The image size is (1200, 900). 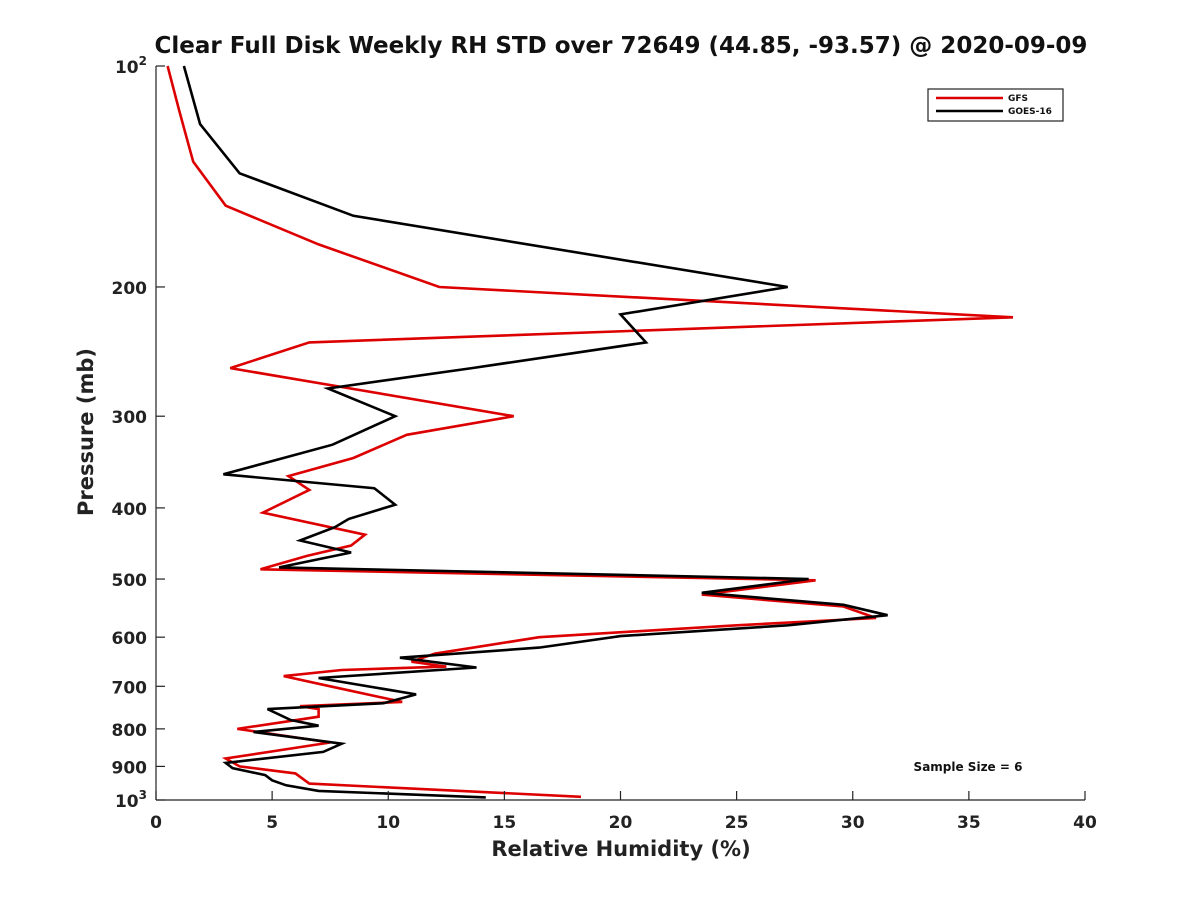 What do you see at coordinates (1085, 823) in the screenshot?
I see `x-tick-label: 40` at bounding box center [1085, 823].